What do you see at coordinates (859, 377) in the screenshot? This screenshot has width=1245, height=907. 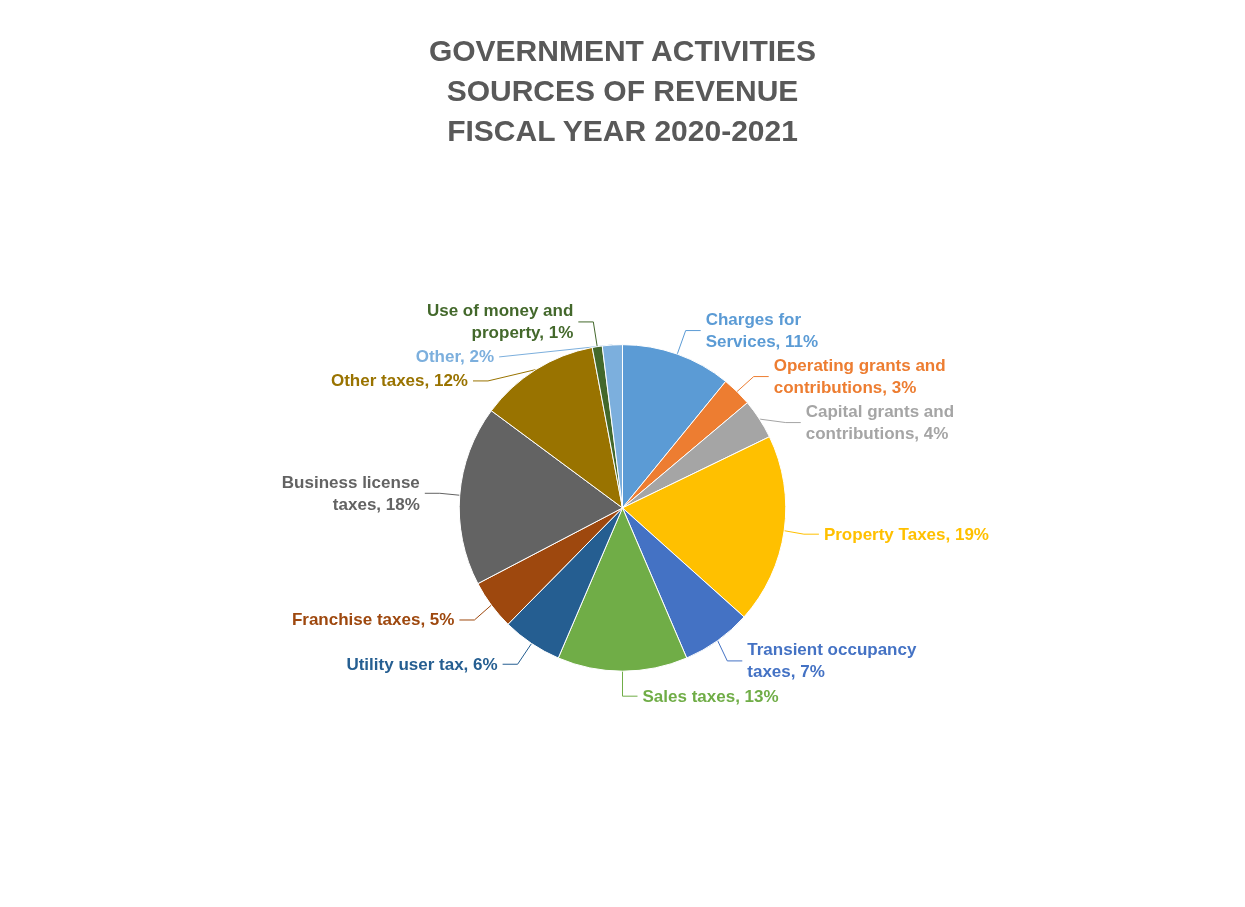 I see `slice-label: Operating grants and contributions, 3%` at bounding box center [859, 377].